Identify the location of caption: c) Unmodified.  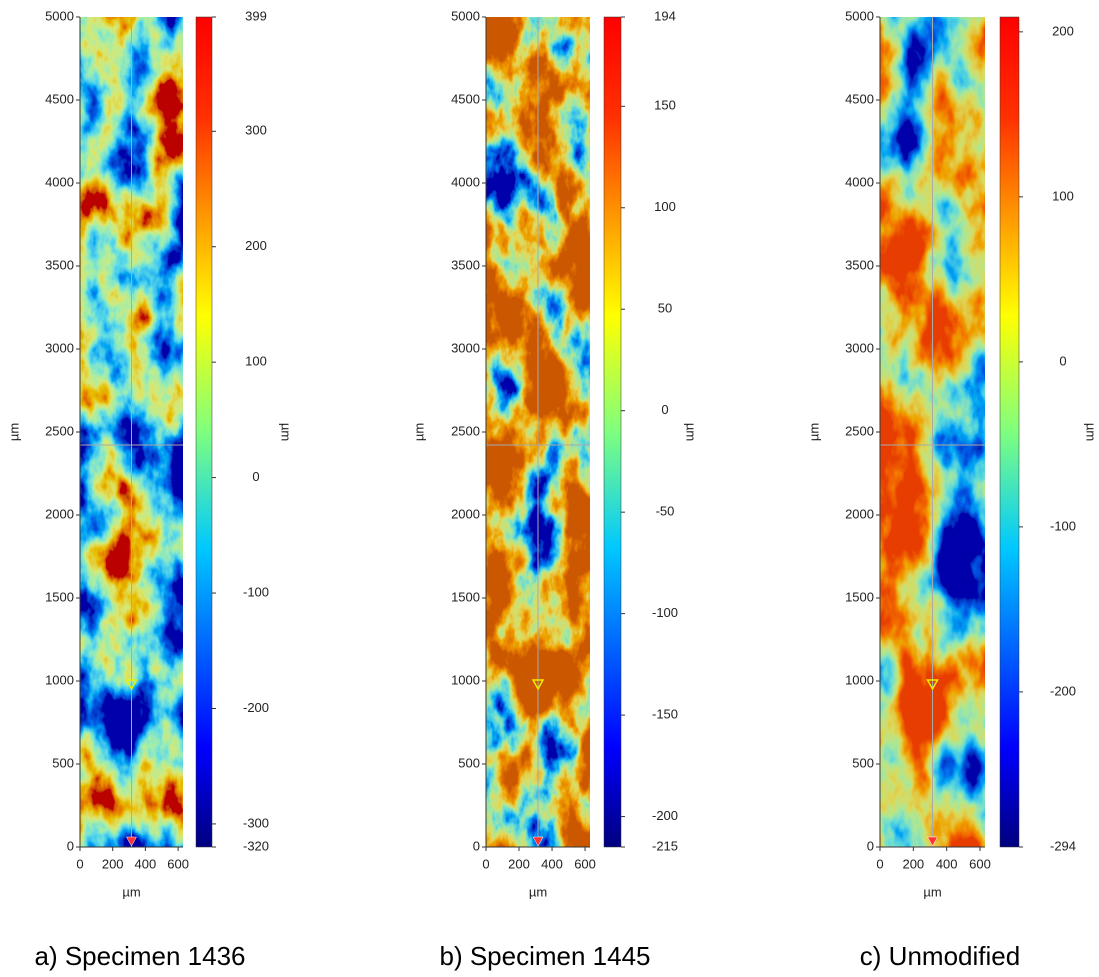
(940, 956).